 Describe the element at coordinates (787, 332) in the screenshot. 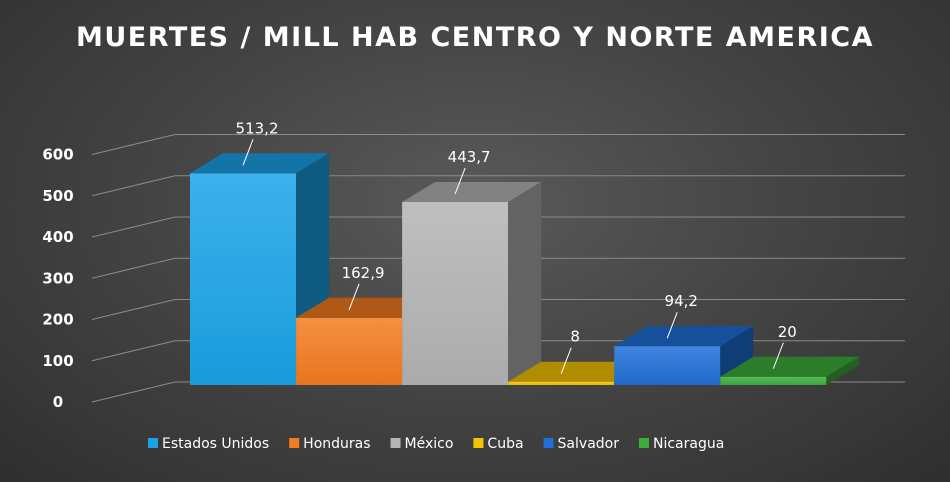

I see `data-label-5: 20` at that location.